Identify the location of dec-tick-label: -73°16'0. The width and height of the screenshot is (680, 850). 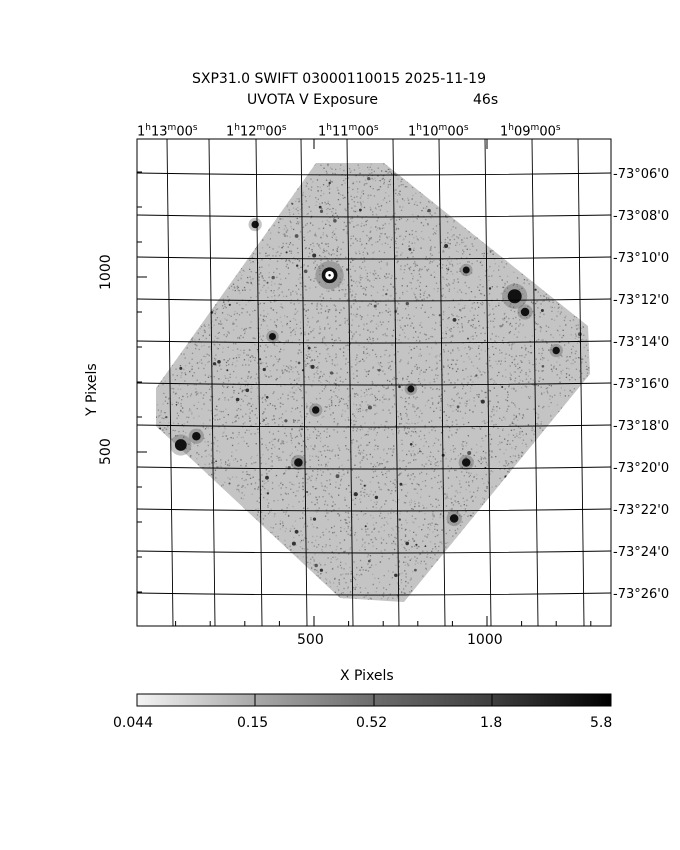
(641, 384).